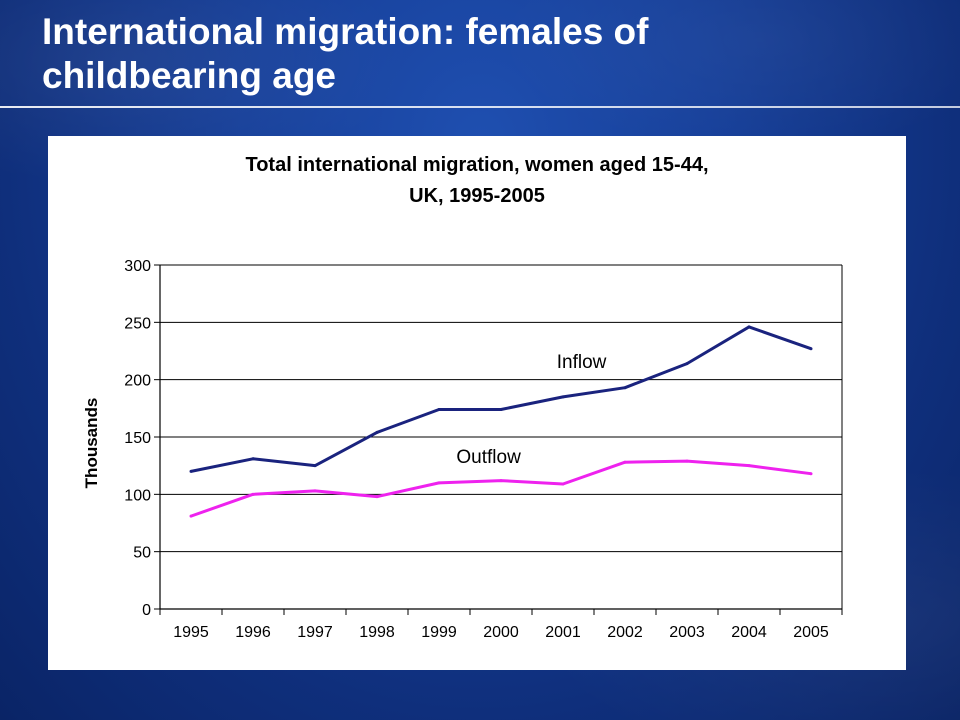  What do you see at coordinates (488, 457) in the screenshot?
I see `series-label-outflow: Outflow` at bounding box center [488, 457].